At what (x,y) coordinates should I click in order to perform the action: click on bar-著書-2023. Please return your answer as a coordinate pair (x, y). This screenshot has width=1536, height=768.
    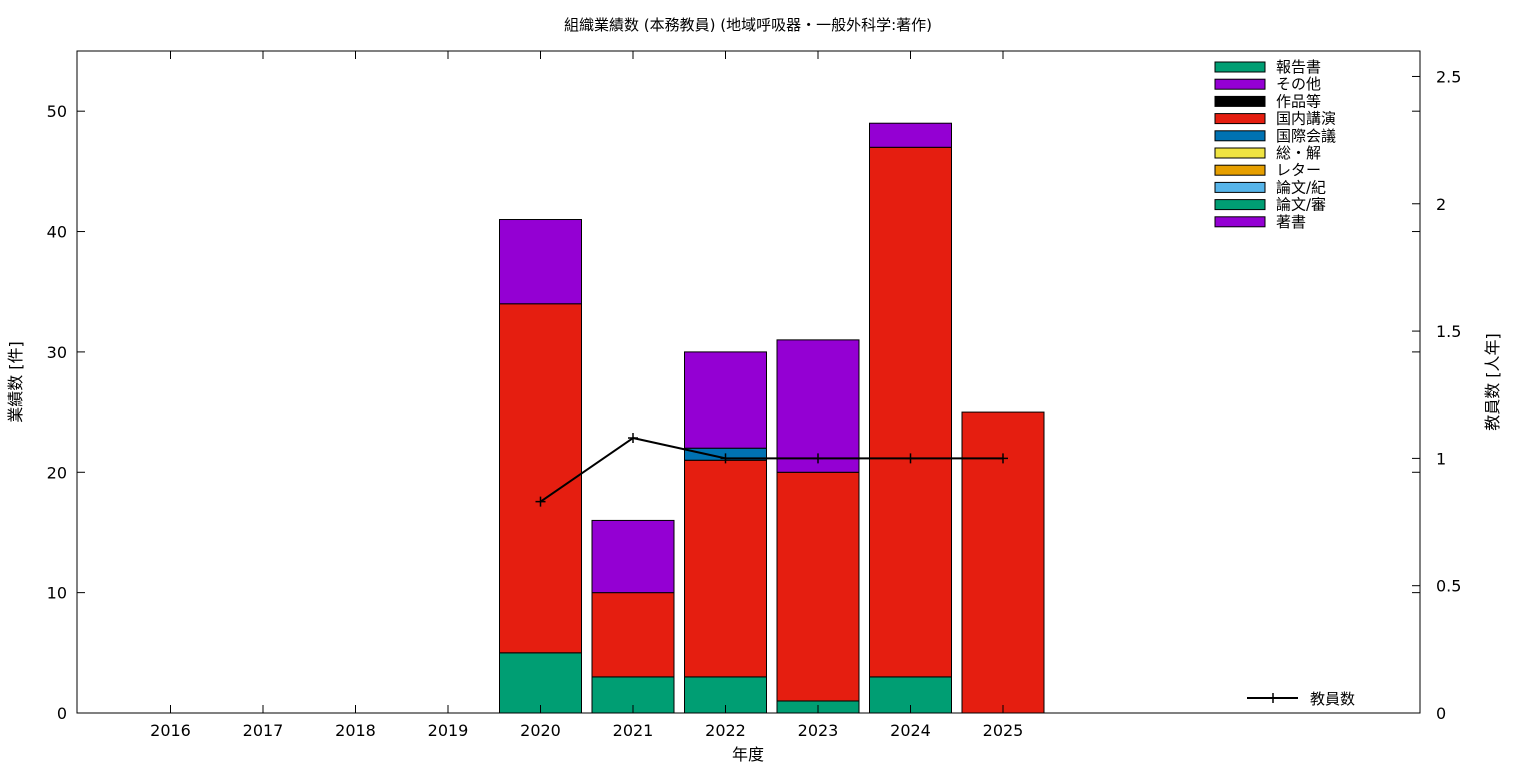
    Looking at the image, I should click on (818, 406).